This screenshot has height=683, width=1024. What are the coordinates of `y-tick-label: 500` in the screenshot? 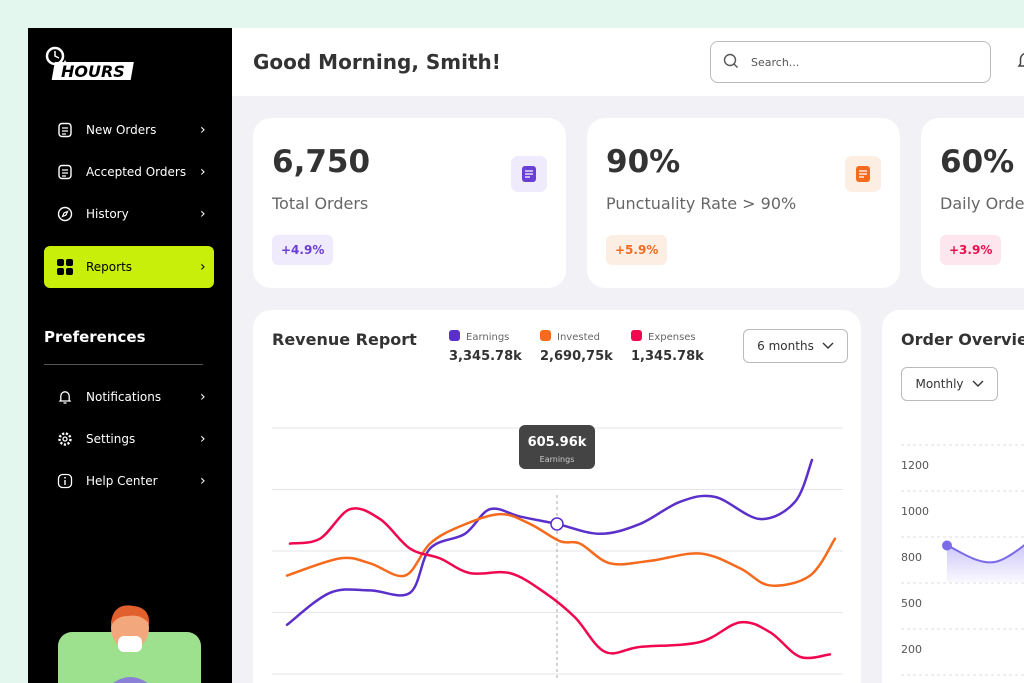 It's located at (911, 603).